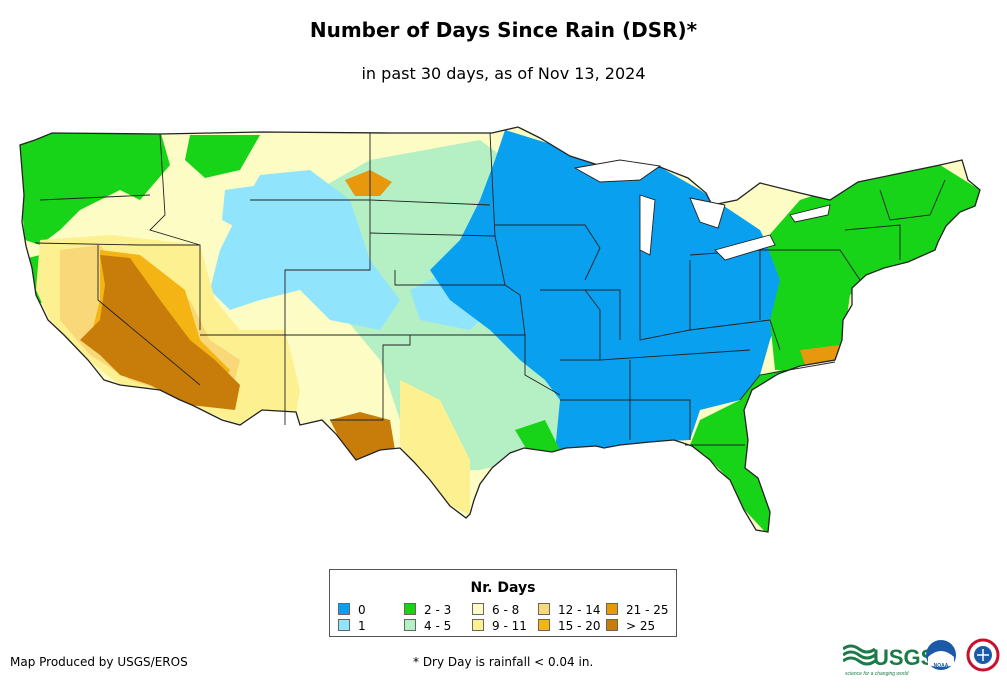 The image size is (1007, 691). I want to click on lake-superior, so click(617, 171).